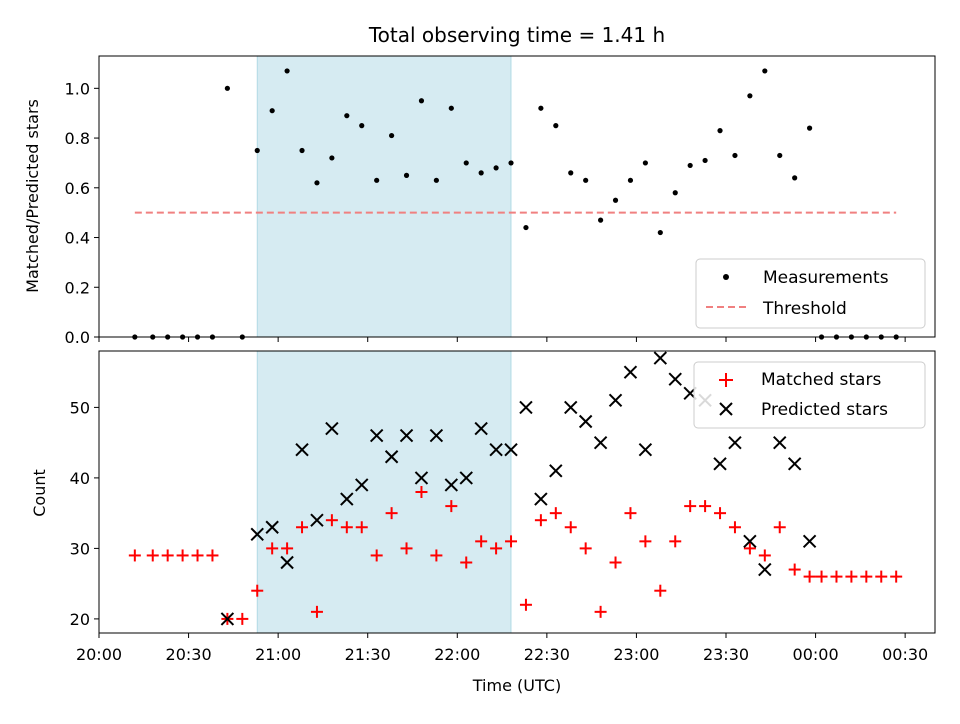  Describe the element at coordinates (368, 654) in the screenshot. I see `x-tick-label: 21:30` at that location.